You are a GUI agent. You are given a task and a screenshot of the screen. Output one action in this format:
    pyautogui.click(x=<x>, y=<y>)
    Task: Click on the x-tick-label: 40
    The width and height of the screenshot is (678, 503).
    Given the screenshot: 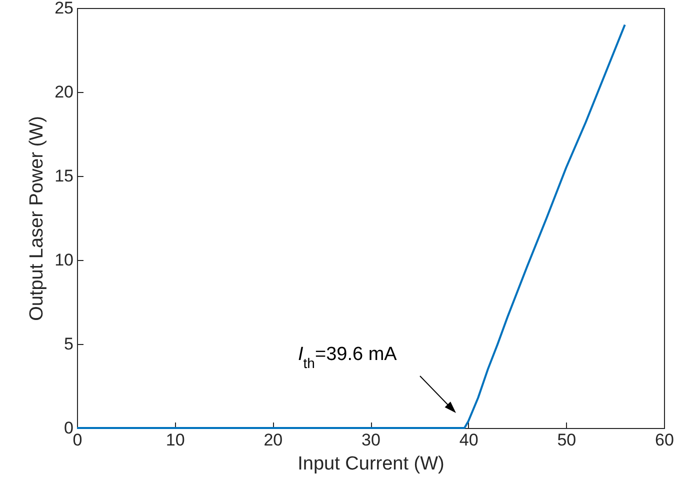 What is the action you would take?
    pyautogui.click(x=468, y=440)
    